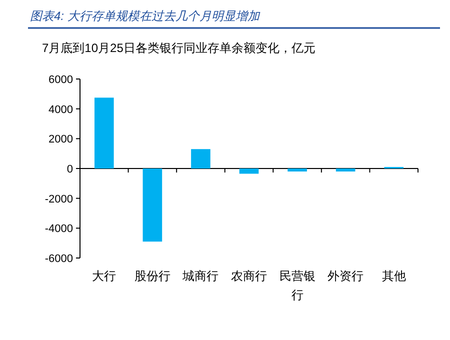  What do you see at coordinates (58, 229) in the screenshot?
I see `y-tick-label: -4000` at bounding box center [58, 229].